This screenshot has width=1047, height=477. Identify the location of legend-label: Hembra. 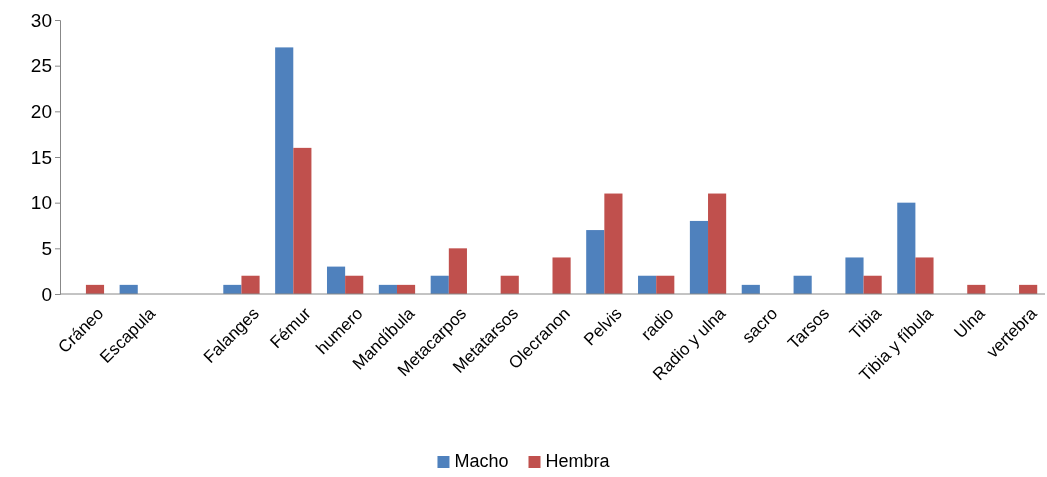
(578, 461).